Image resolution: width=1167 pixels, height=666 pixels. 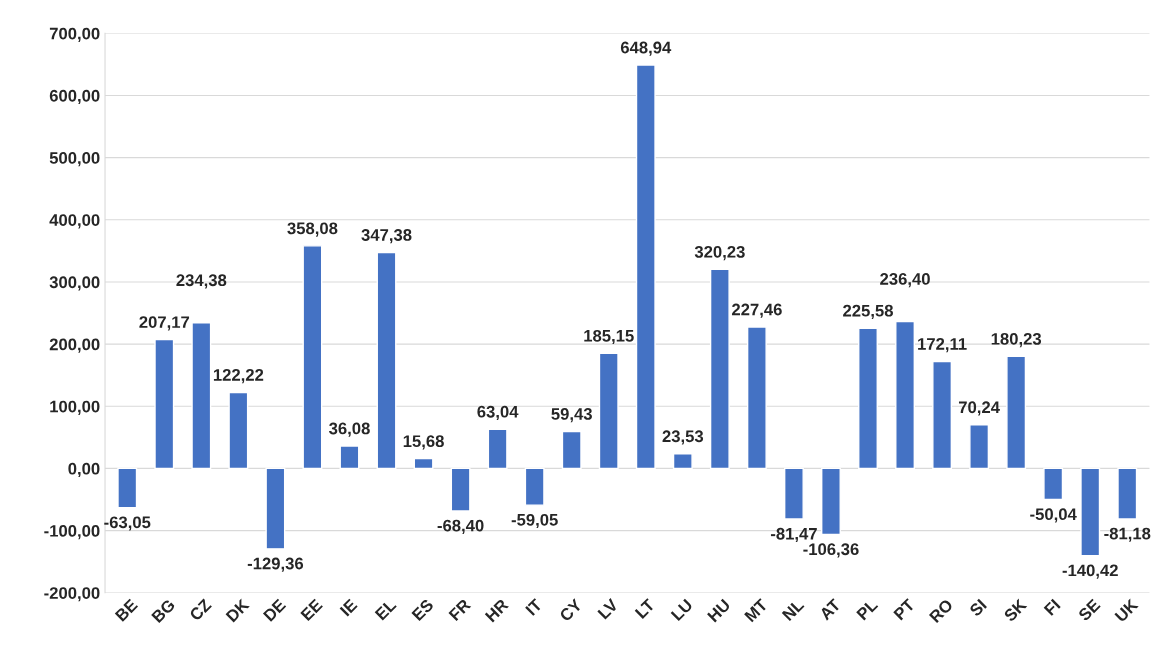 What do you see at coordinates (645, 608) in the screenshot?
I see `x-tick-label: LT` at bounding box center [645, 608].